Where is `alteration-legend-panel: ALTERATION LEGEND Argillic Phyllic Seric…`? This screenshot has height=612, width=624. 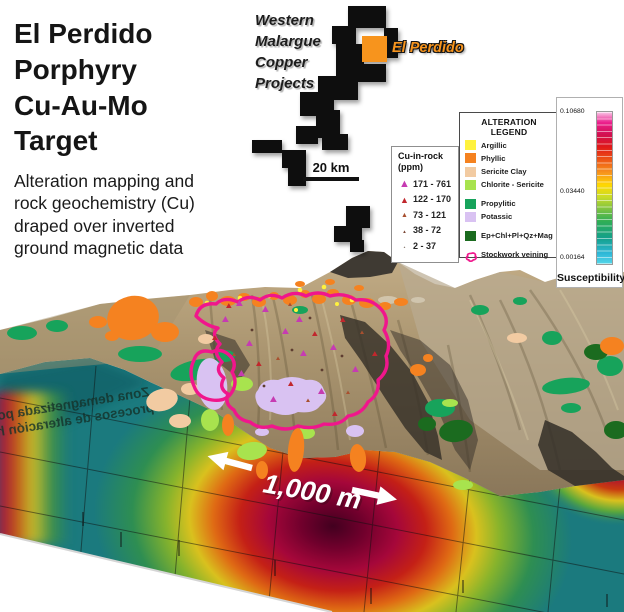 alteration-legend-panel: ALTERATION LEGEND Argillic Phyllic Seric… is located at coordinates (508, 187).